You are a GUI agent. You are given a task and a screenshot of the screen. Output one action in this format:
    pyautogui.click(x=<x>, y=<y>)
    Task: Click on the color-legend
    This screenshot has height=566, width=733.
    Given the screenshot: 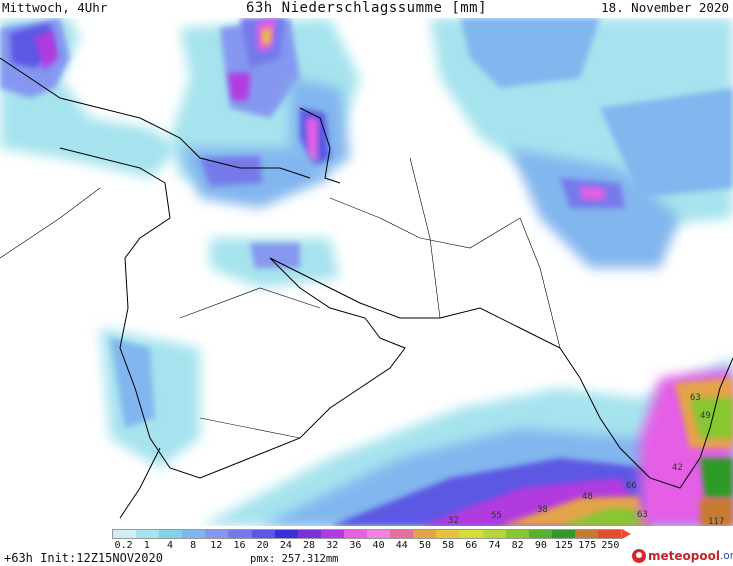 What is the action you would take?
    pyautogui.click(x=372, y=534)
    